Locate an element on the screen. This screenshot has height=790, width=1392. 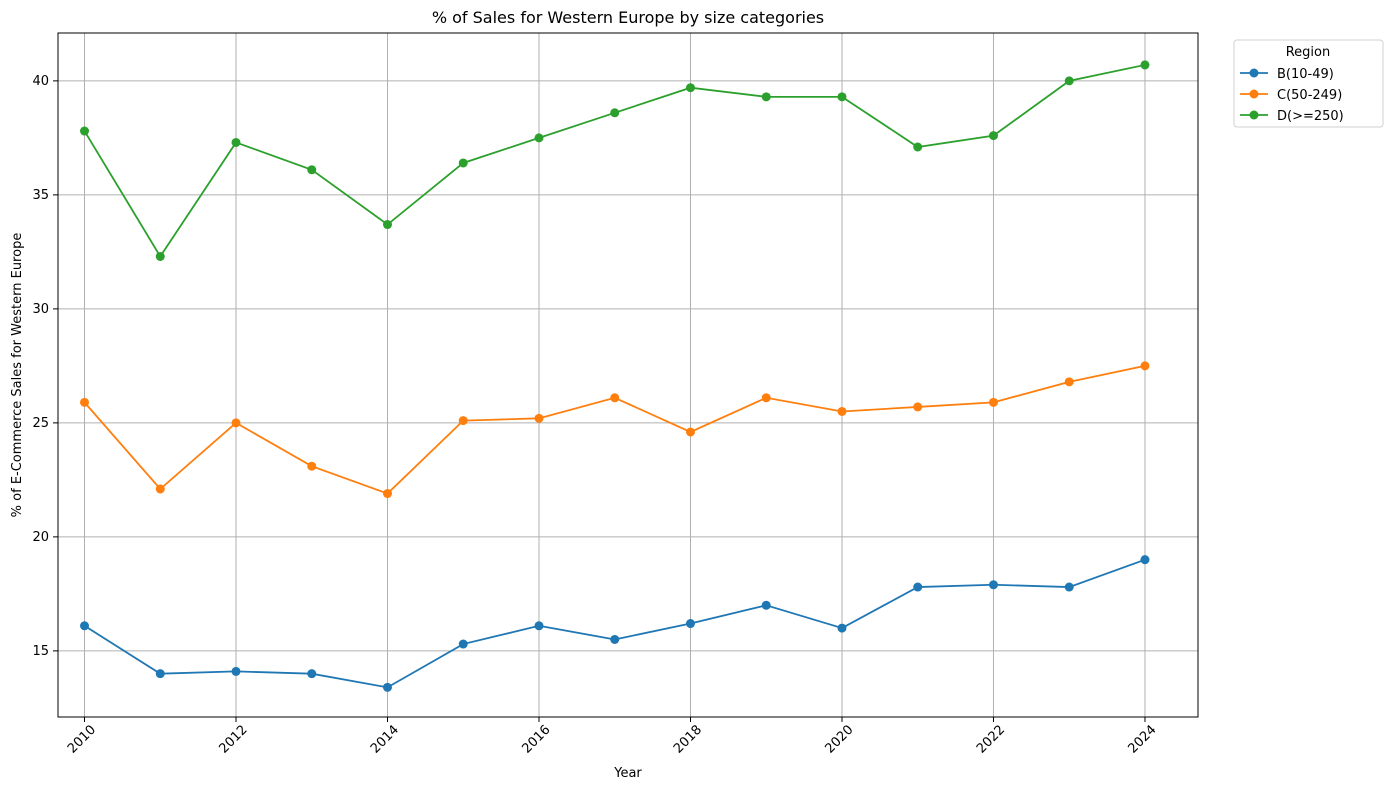
legend-title: Region is located at coordinates (1308, 52).